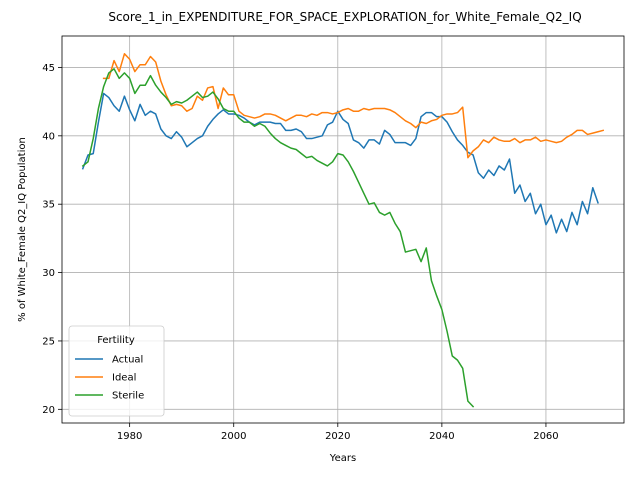 Image resolution: width=640 pixels, height=480 pixels. What do you see at coordinates (129, 436) in the screenshot?
I see `x-tick-label: 1980` at bounding box center [129, 436].